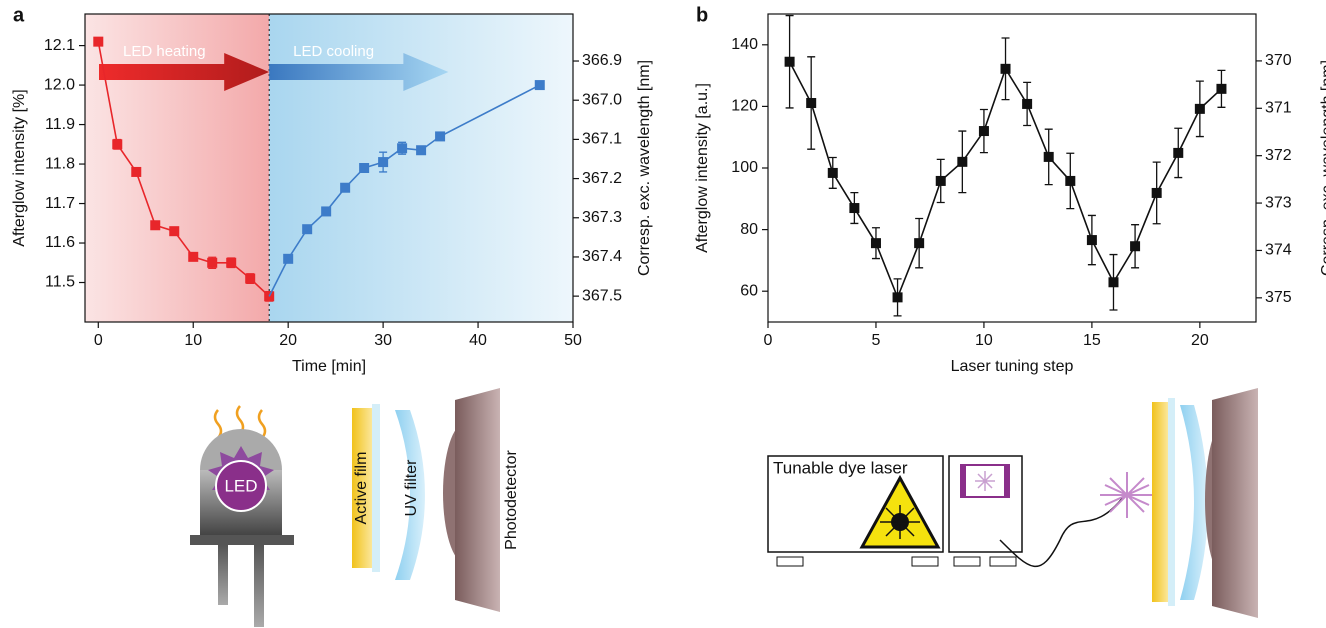 This screenshot has width=1326, height=628. Describe the element at coordinates (876, 340) in the screenshot. I see `x-tick-label: 5` at that location.